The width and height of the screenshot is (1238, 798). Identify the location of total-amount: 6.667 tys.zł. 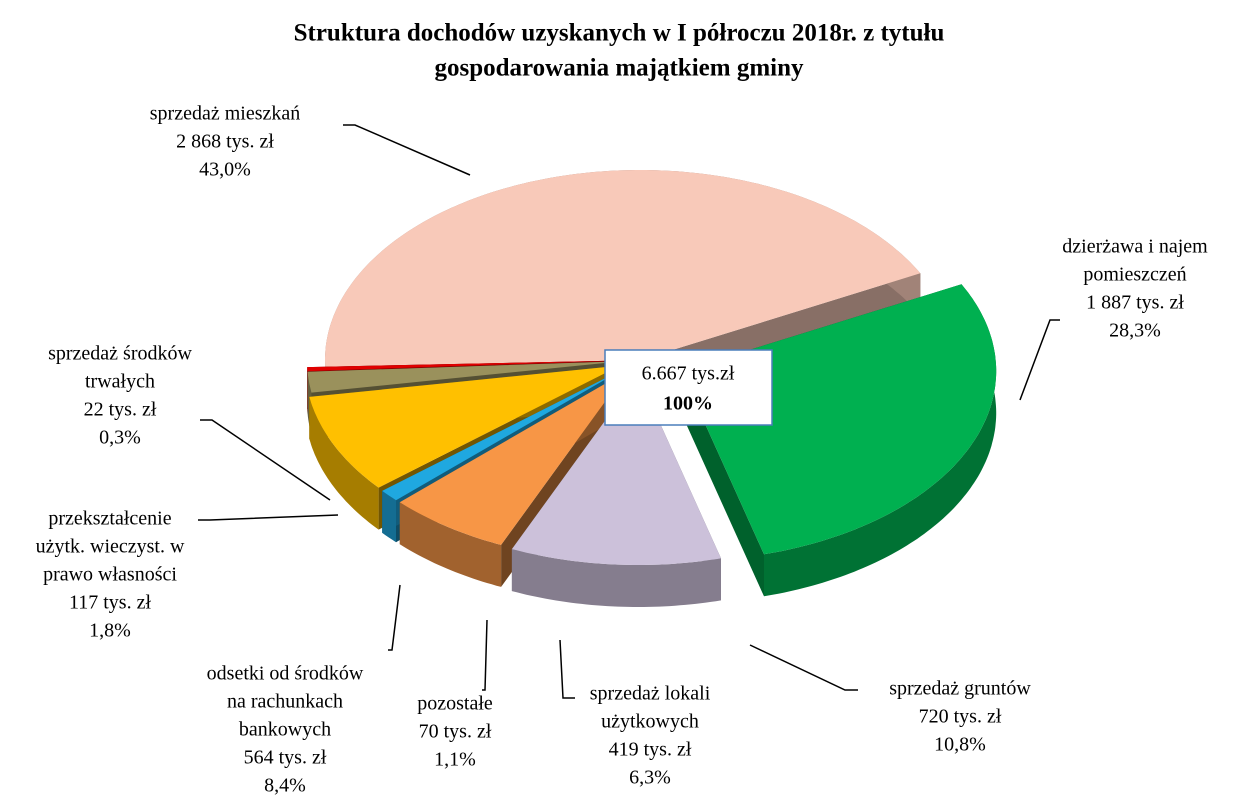
(688, 374).